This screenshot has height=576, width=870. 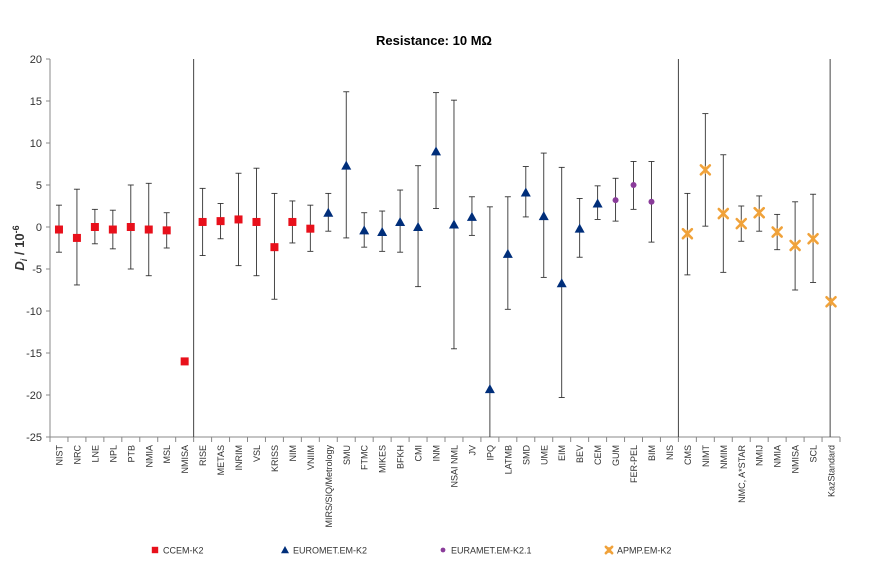 What do you see at coordinates (705, 170) in the screenshot?
I see `data-point-apmp-em-k2-nimt` at bounding box center [705, 170].